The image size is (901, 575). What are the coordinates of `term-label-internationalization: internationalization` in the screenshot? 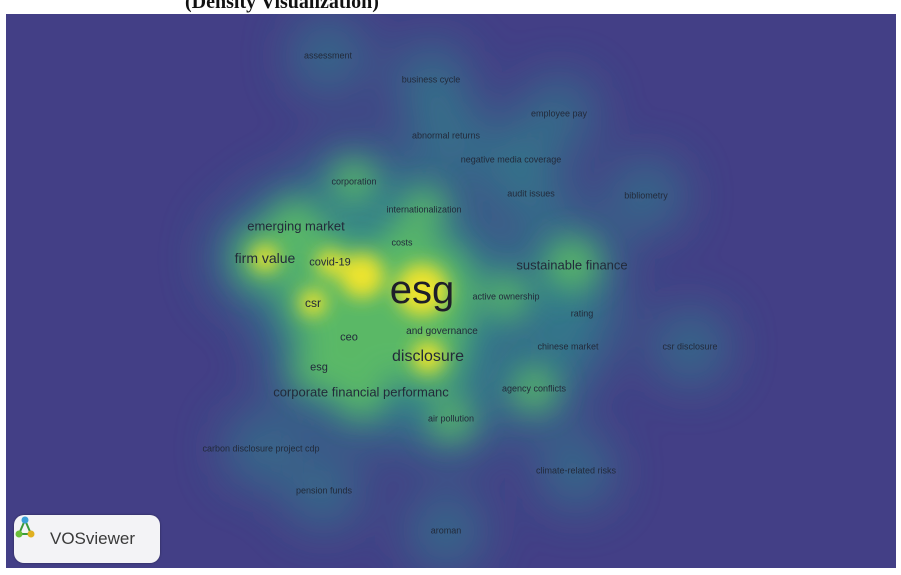 It's located at (424, 209).